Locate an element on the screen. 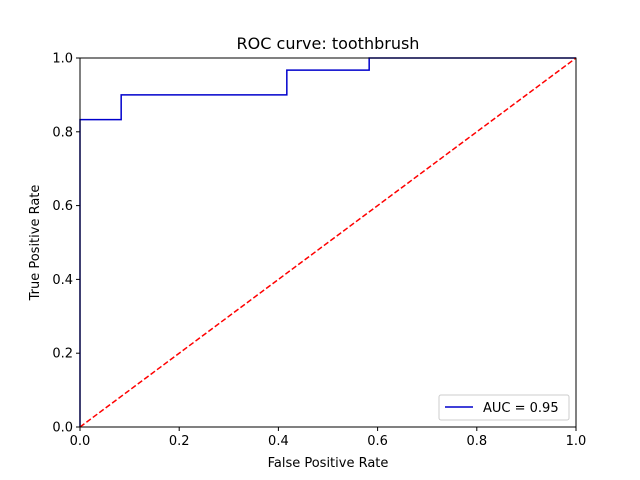 This screenshot has width=640, height=480. chart-title: ROC curve: toothbrush is located at coordinates (328, 43).